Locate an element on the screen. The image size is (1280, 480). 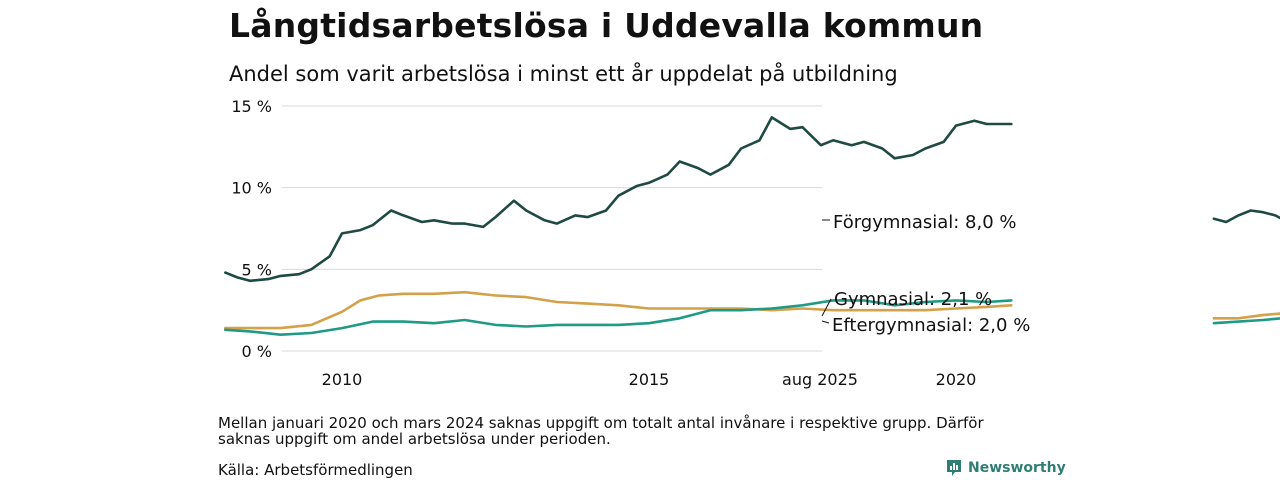
series-label-eftergymnasial: Eftergymnasial: 2,0 % is located at coordinates (931, 325).